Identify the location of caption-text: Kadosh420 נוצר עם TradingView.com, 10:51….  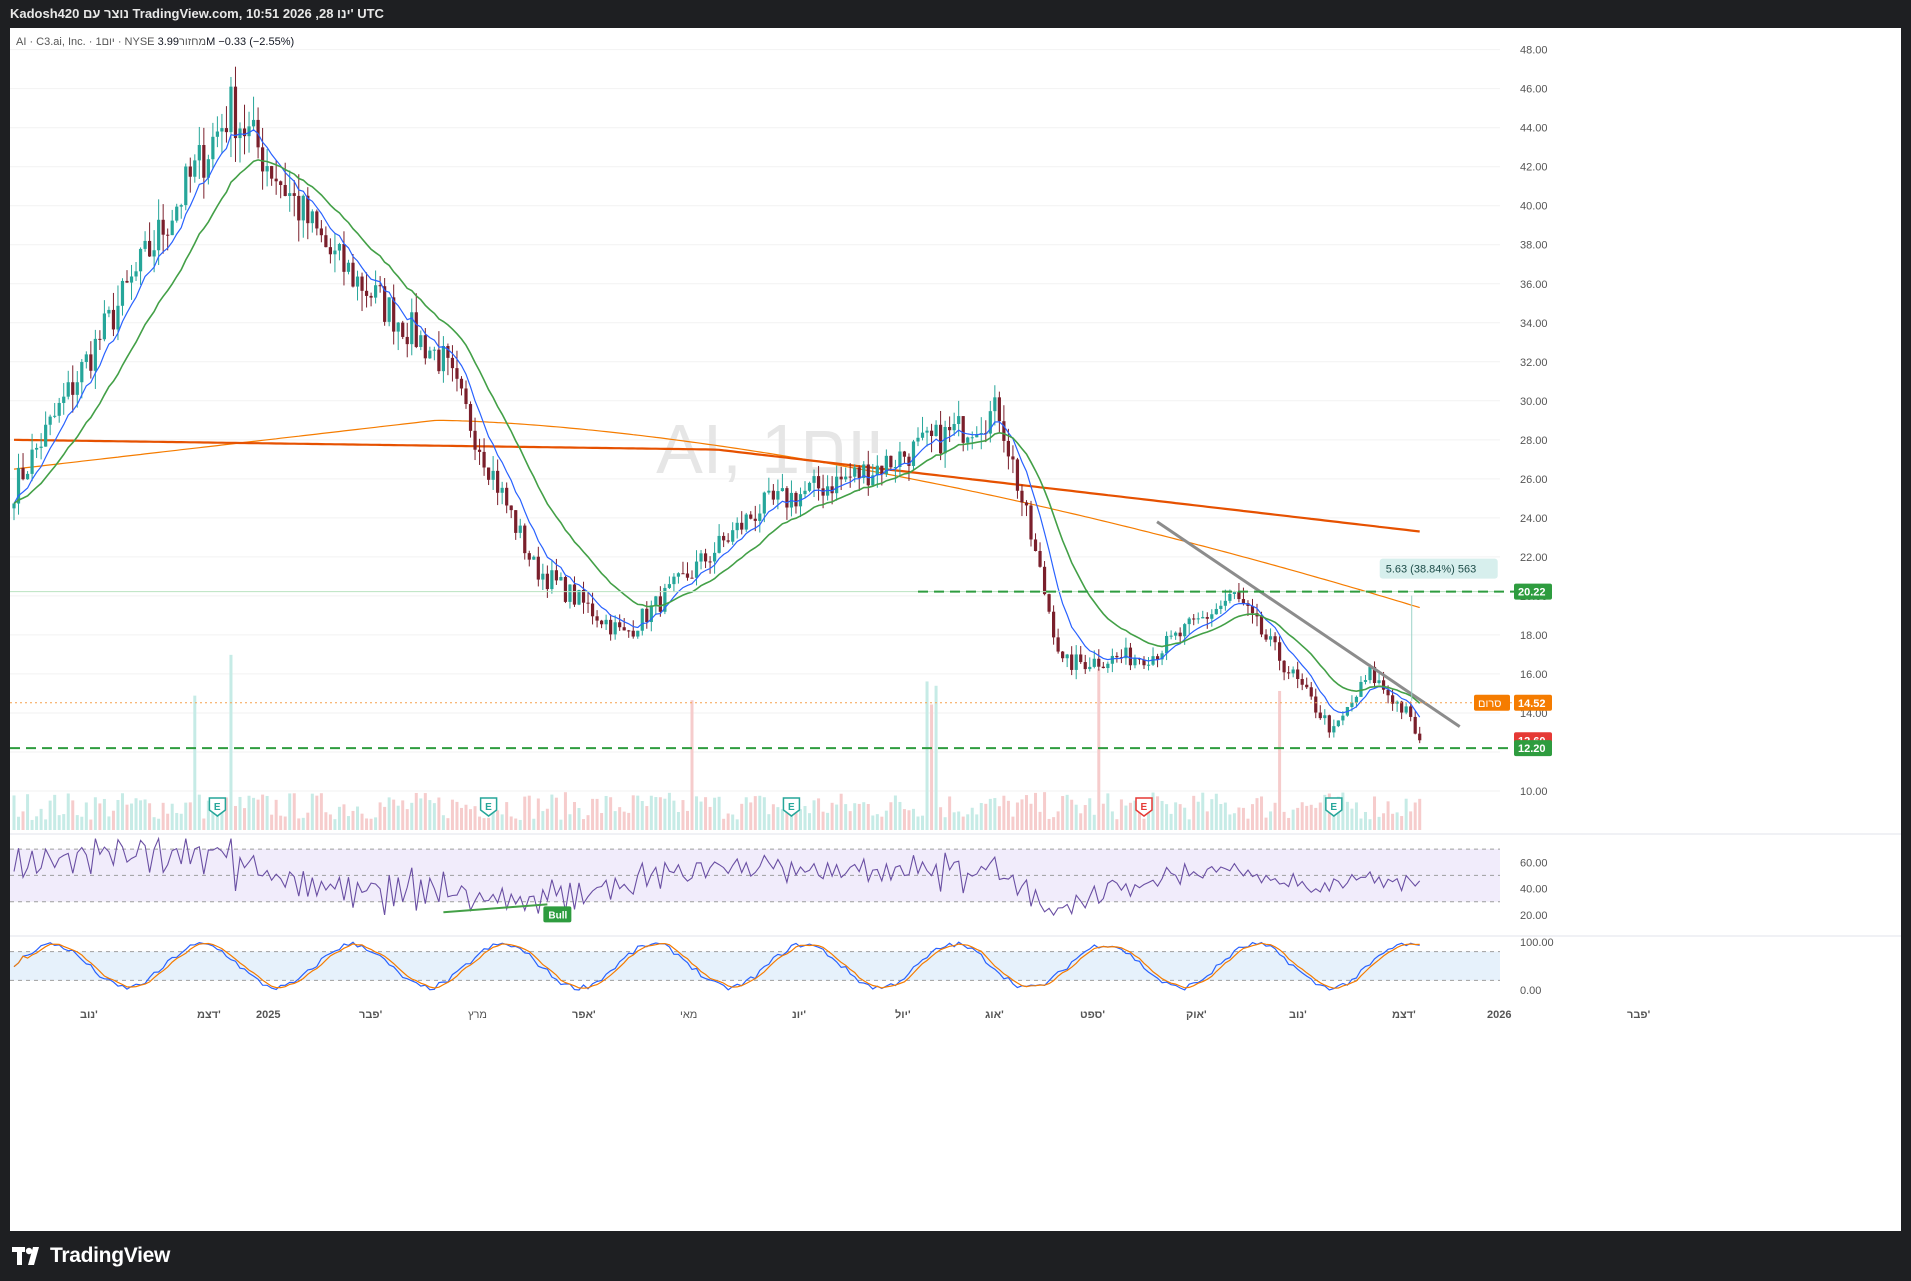
(197, 13).